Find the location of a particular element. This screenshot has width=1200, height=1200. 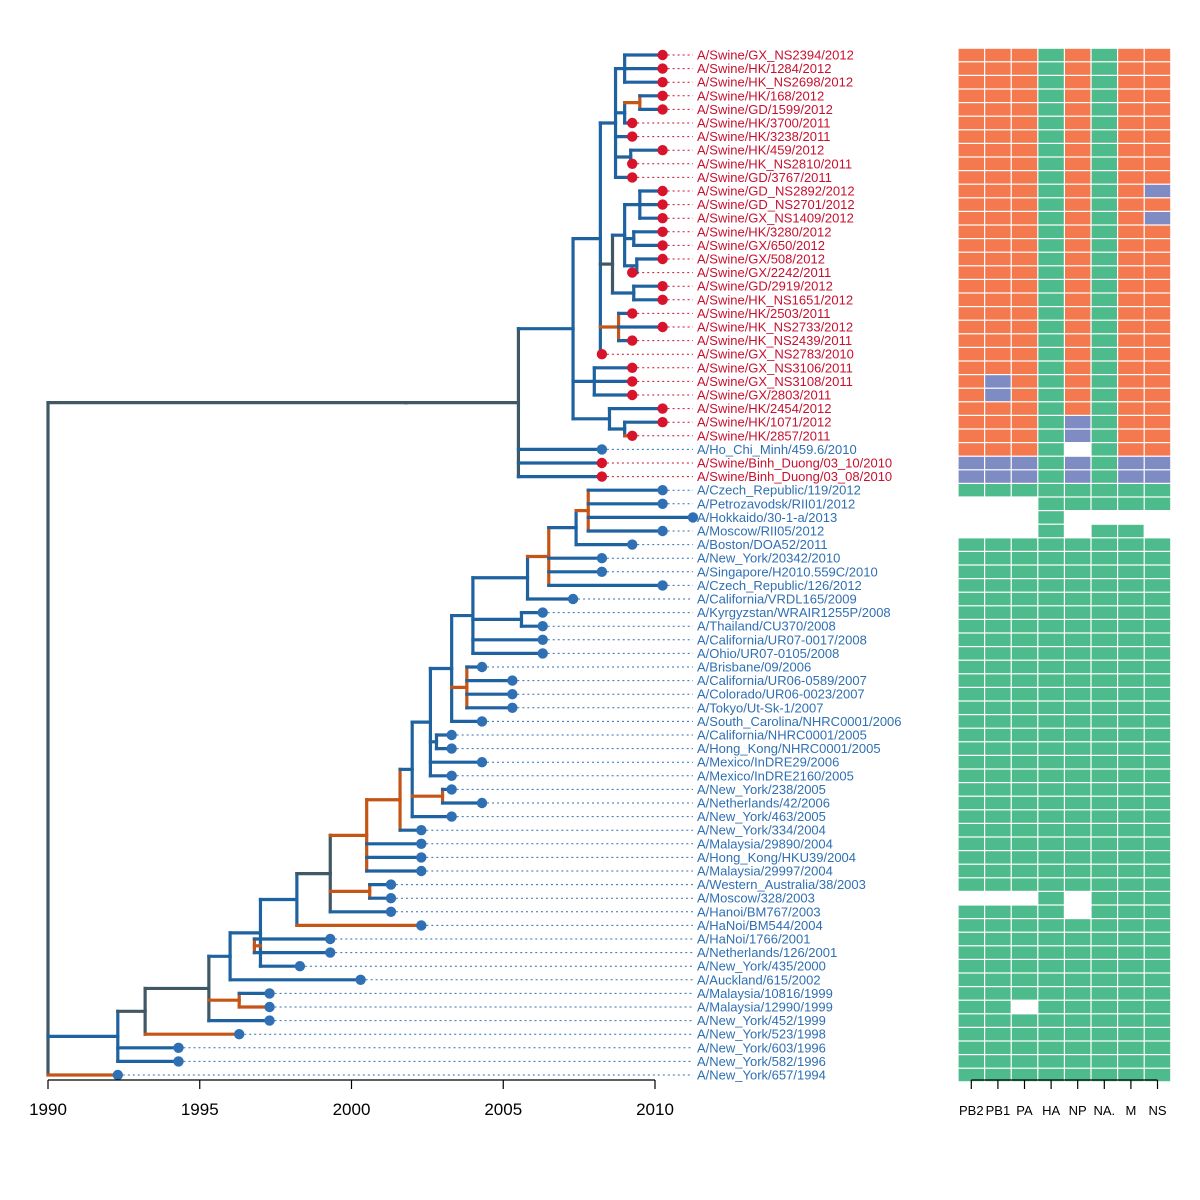

taxon-label: A/Swine/HK_NS2733/2012 is located at coordinates (775, 327).